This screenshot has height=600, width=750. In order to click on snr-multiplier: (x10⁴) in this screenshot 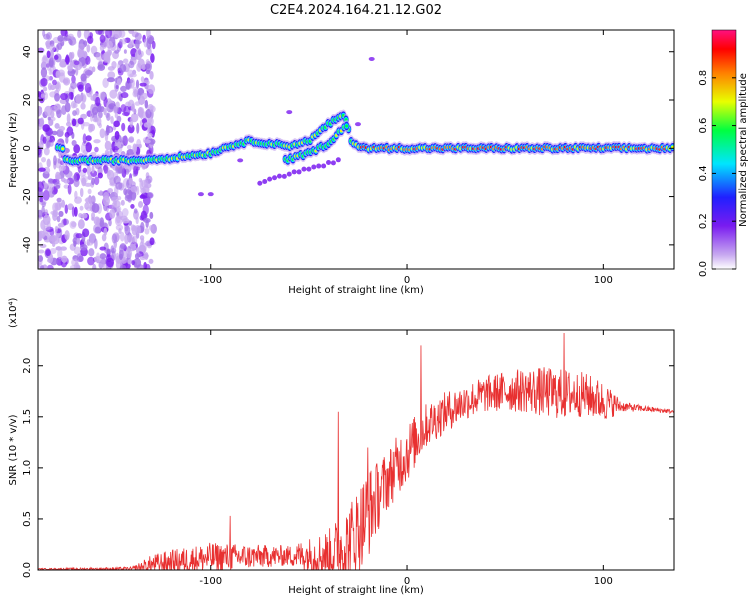, I will do `click(13, 312)`.